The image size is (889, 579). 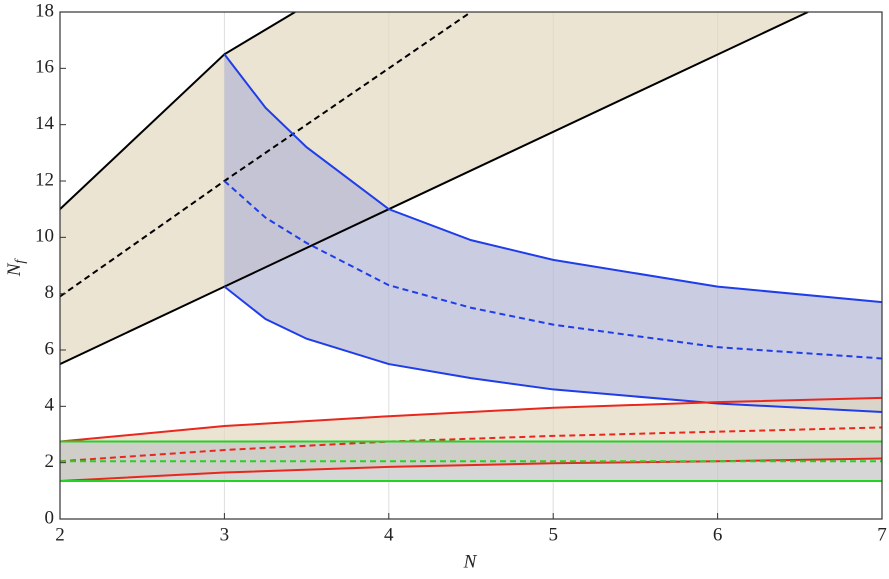 I want to click on x-tick-label: 4, so click(x=389, y=534).